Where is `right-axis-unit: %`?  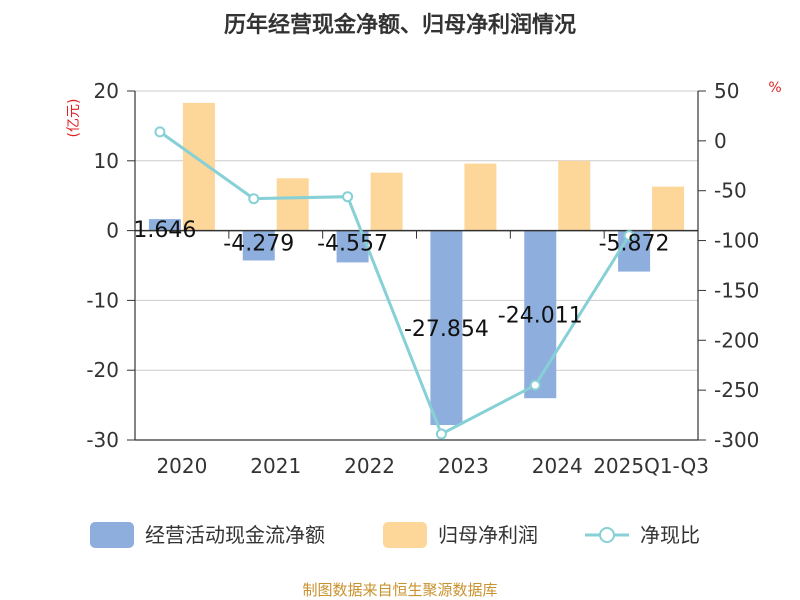 right-axis-unit: % is located at coordinates (774, 88).